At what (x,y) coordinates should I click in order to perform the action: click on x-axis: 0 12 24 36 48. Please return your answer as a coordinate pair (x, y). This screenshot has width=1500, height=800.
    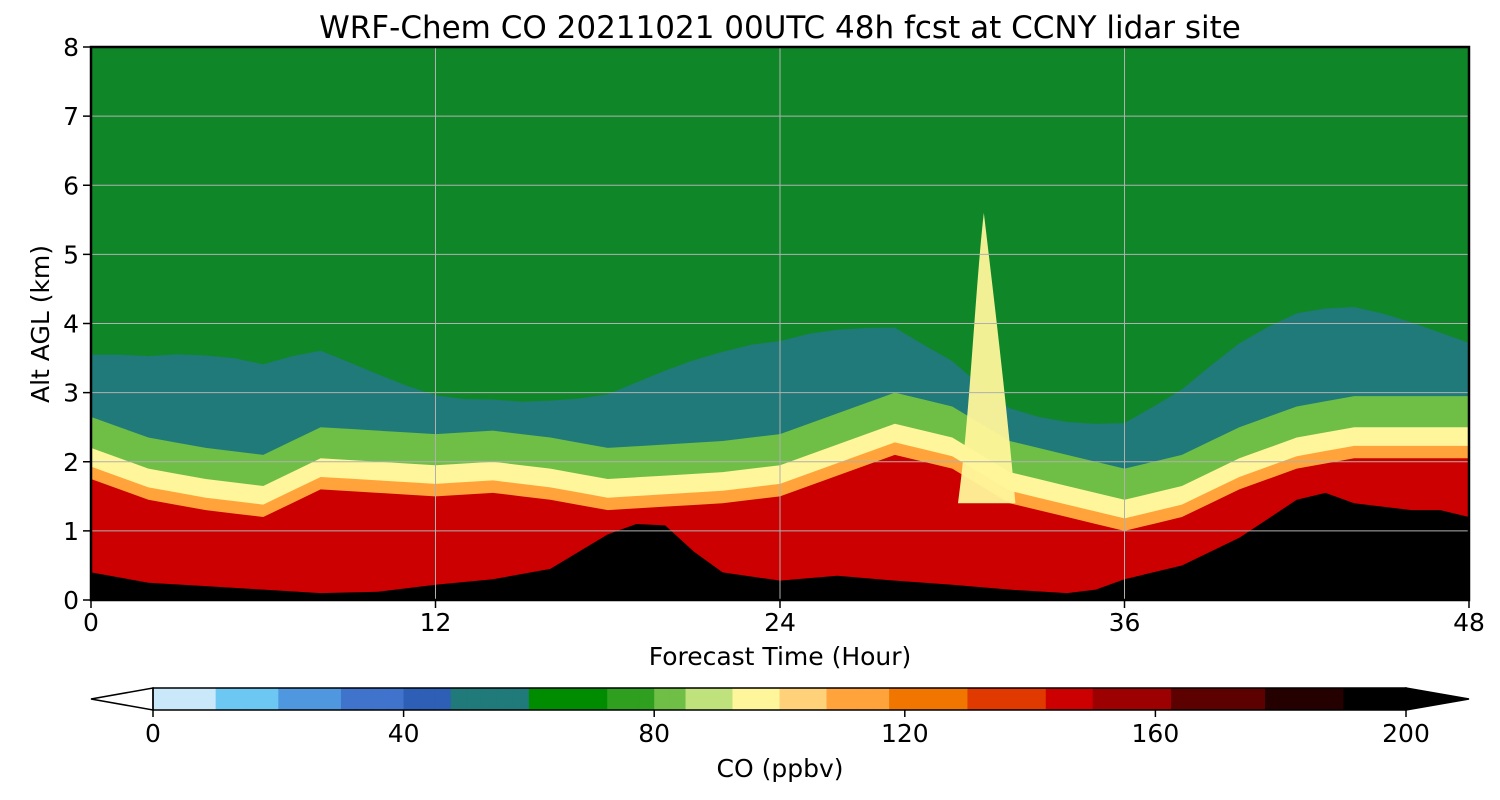
    Looking at the image, I should click on (784, 618).